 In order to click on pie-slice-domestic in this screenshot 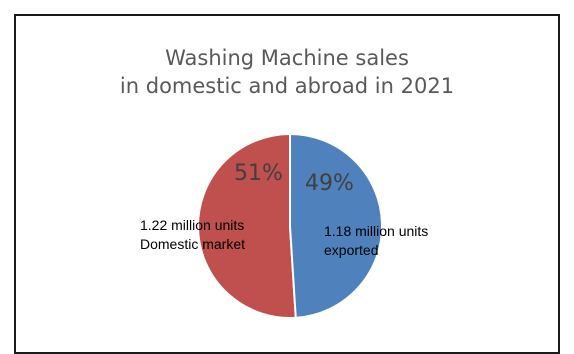, I will do `click(247, 225)`.